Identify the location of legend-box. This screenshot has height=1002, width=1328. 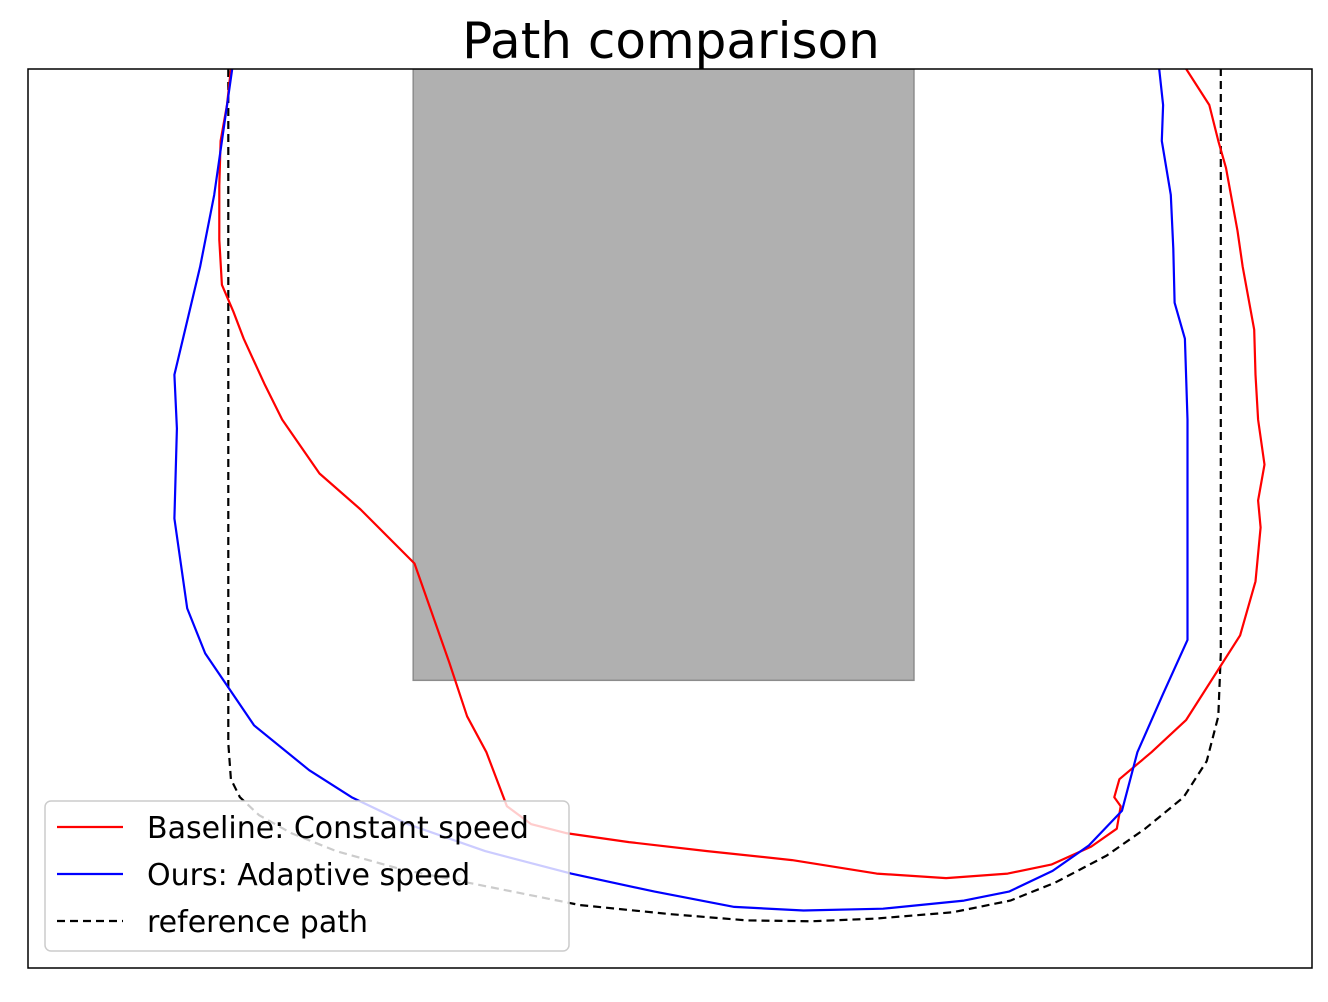
(307, 876).